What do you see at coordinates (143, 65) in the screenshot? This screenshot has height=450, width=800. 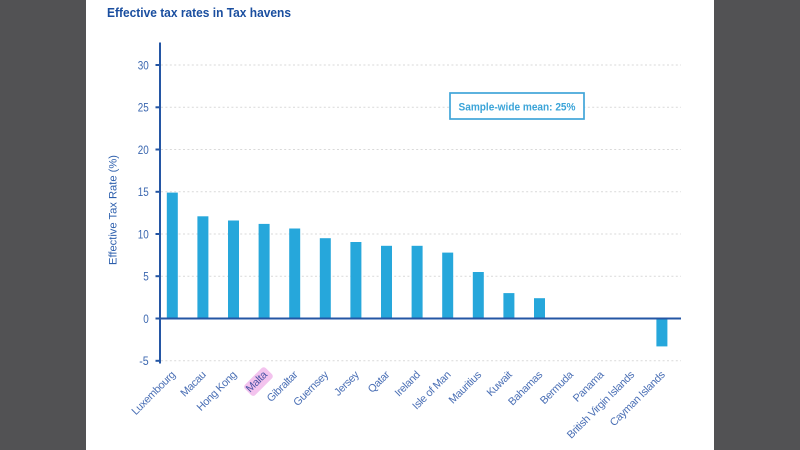 I see `svg-text: 30` at bounding box center [143, 65].